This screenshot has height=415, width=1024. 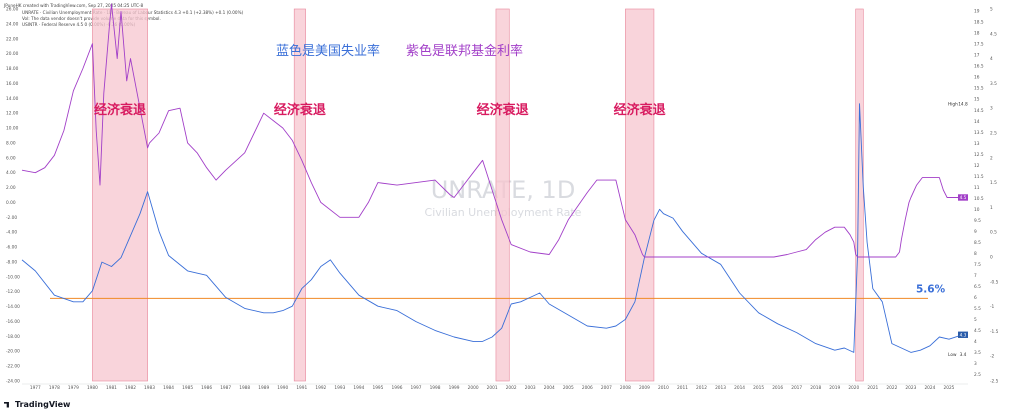 I want to click on x-axis-tick-label: 1987, so click(x=225, y=388).